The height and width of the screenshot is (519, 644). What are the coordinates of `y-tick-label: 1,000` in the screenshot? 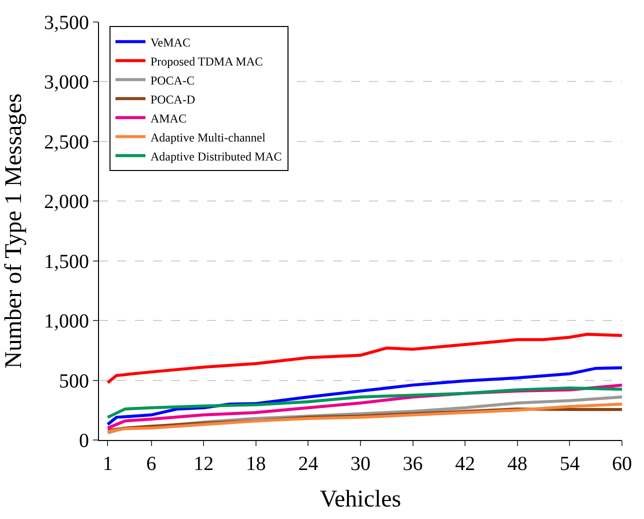 It's located at (66, 321).